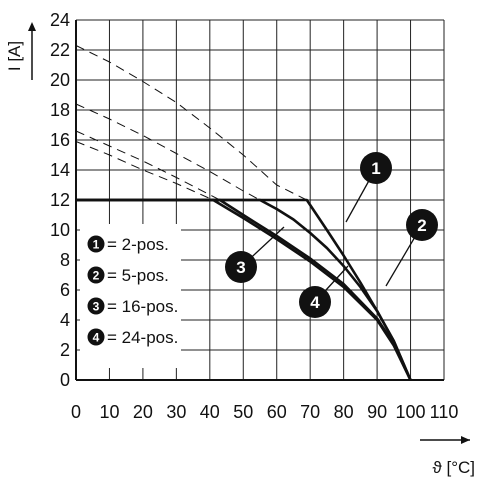 The width and height of the screenshot is (500, 500). I want to click on legend-label-1: = 2-pos., so click(138, 244).